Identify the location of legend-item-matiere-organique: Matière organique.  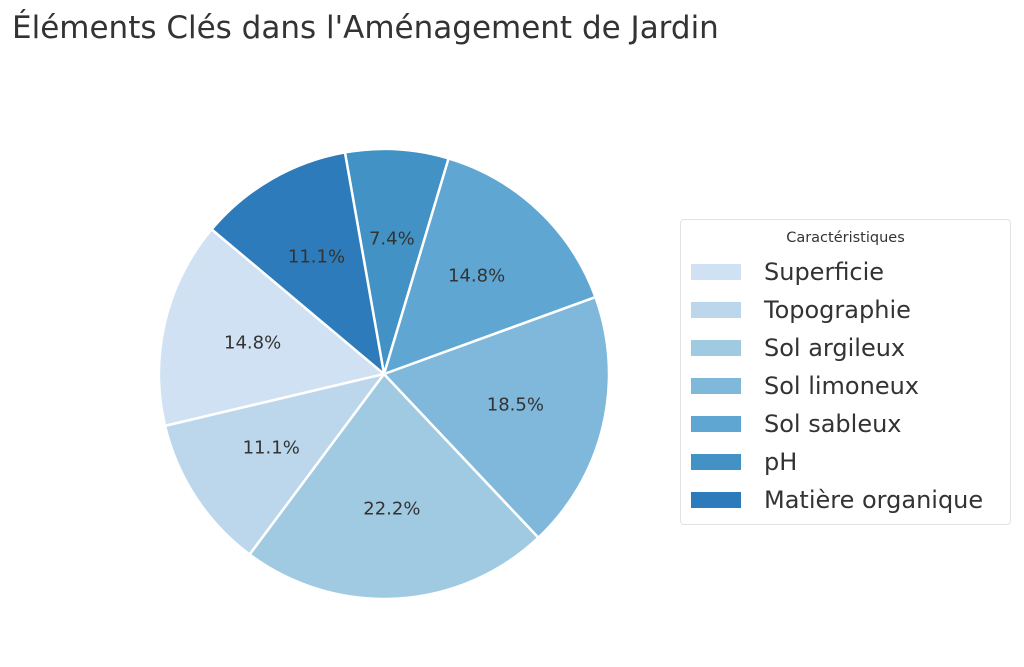
(837, 500).